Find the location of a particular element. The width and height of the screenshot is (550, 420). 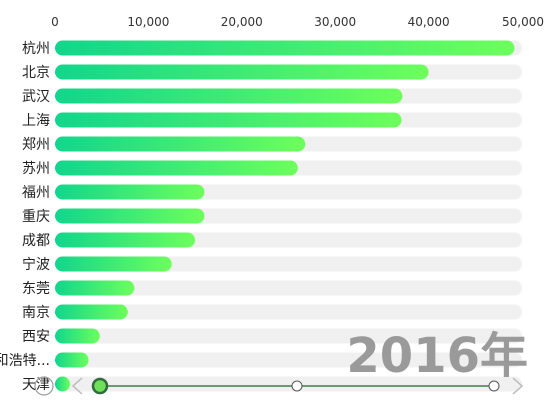

x-tick-label: 30,000 is located at coordinates (335, 22).